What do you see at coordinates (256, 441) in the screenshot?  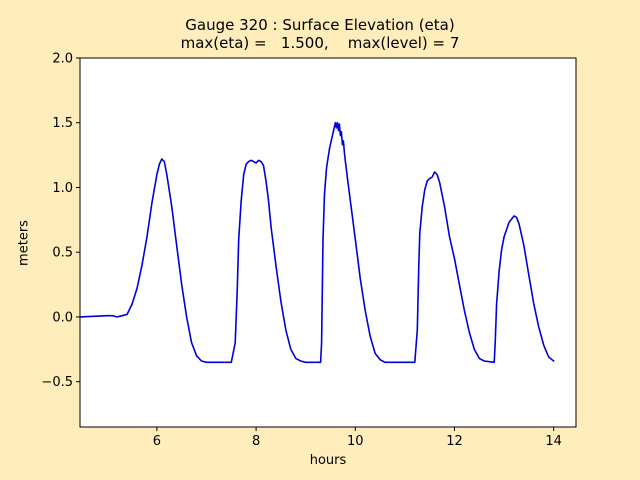 I see `x-tick-label: 8` at bounding box center [256, 441].